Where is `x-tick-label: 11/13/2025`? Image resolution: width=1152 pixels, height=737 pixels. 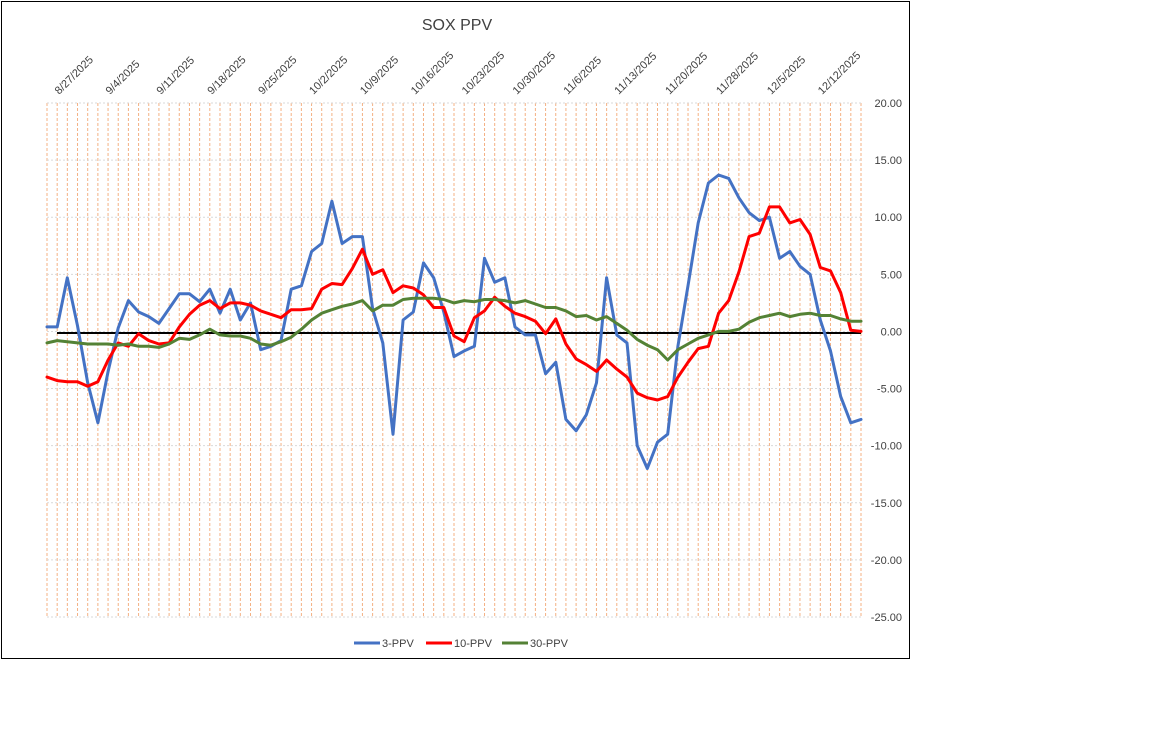
x-tick-label: 11/13/2025 is located at coordinates (635, 73).